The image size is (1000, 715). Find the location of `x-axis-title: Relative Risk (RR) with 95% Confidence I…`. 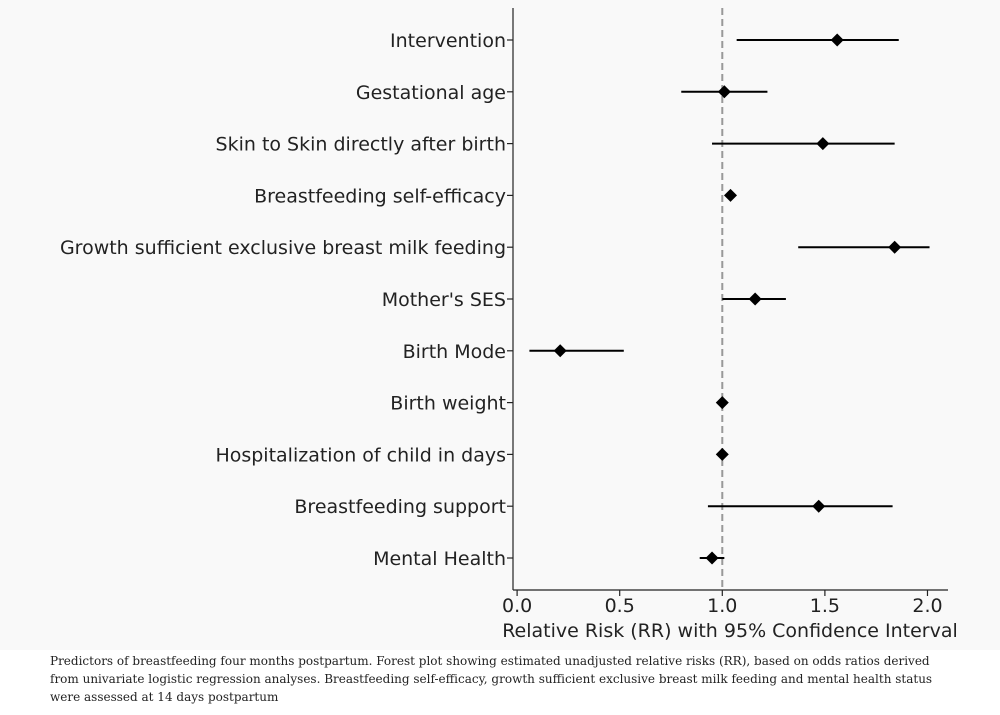

x-axis-title: Relative Risk (RR) with 95% Confidence I… is located at coordinates (730, 631).